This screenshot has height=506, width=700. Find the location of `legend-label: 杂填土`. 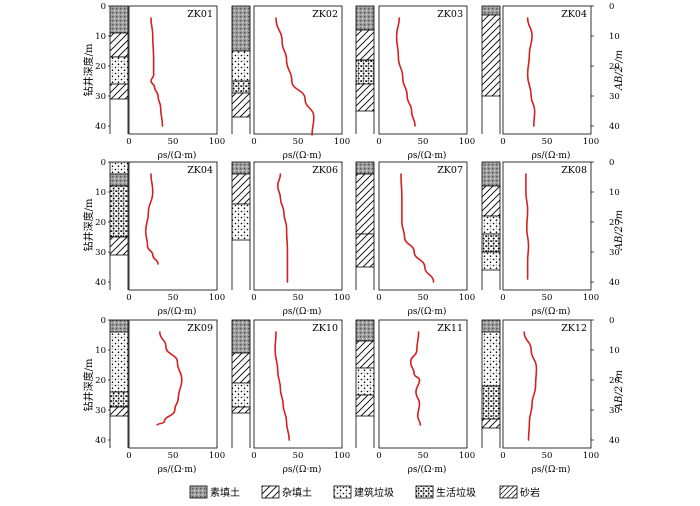

legend-label: 杂填土 is located at coordinates (297, 492).